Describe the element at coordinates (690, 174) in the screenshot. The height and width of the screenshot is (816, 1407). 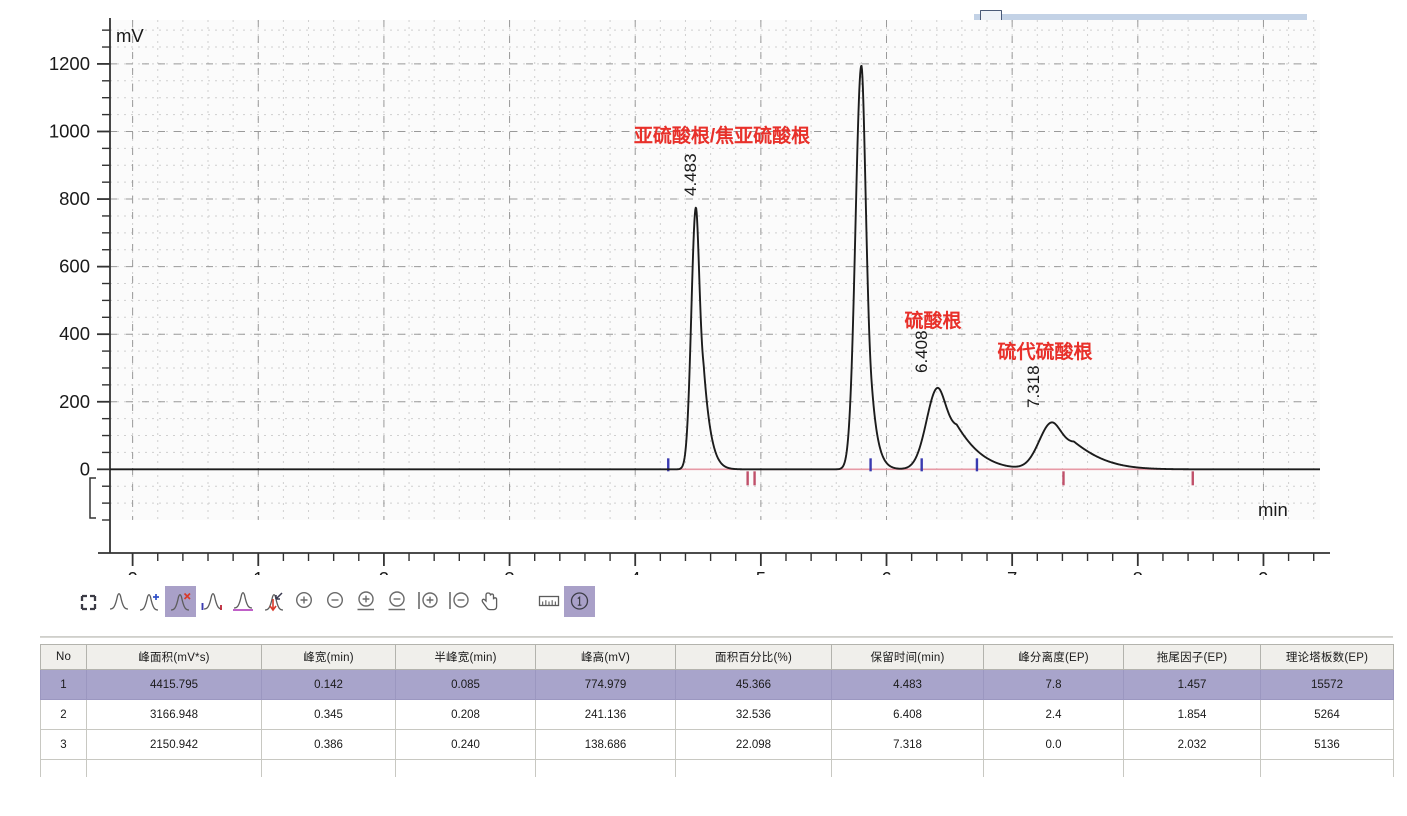
I see `peak-retention-time-annotation: 4.483` at that location.